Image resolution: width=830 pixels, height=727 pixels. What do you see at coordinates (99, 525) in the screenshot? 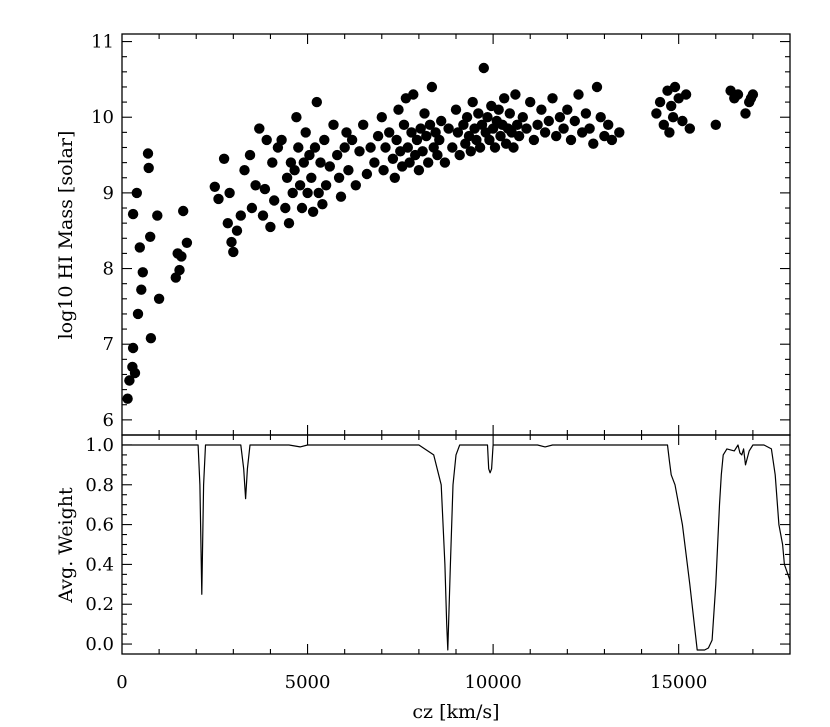
I see `bottom-y-tick-label: 0.6` at bounding box center [99, 525].